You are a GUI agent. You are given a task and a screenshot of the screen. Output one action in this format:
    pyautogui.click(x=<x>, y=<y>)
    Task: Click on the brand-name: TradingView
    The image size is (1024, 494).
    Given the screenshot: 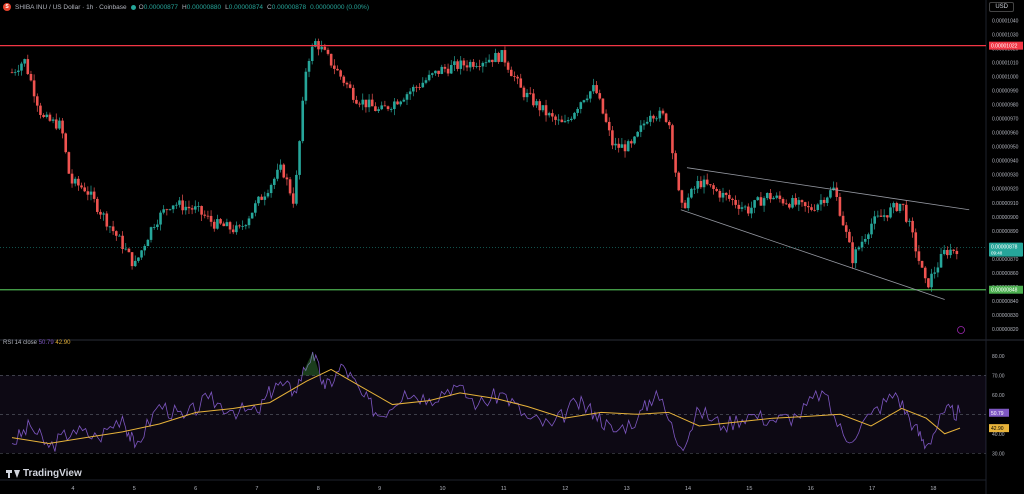 What is the action you would take?
    pyautogui.click(x=52, y=473)
    